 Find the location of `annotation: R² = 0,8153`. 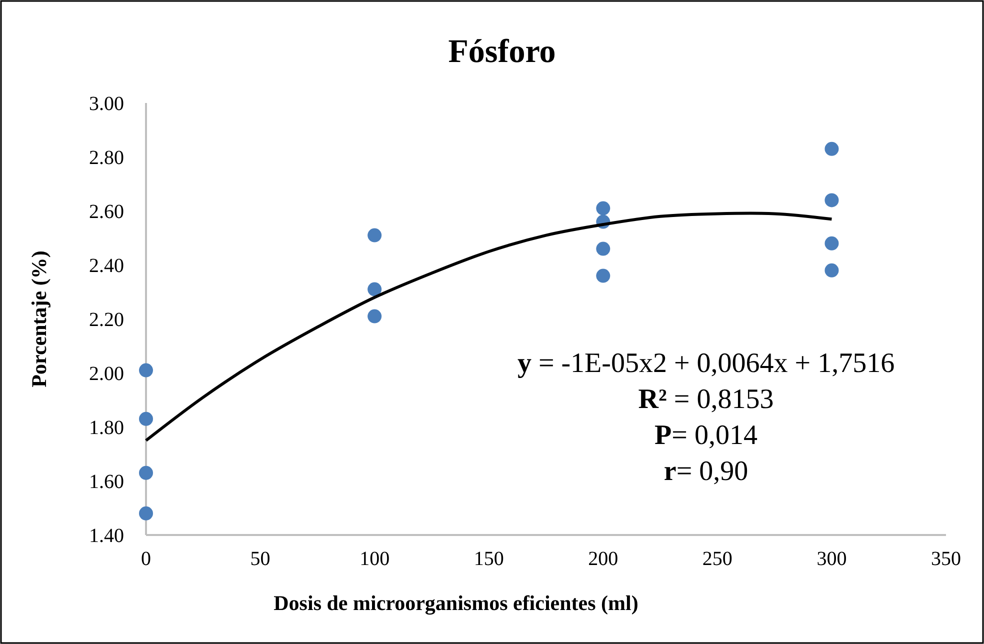

annotation: R² = 0,8153 is located at coordinates (706, 399).